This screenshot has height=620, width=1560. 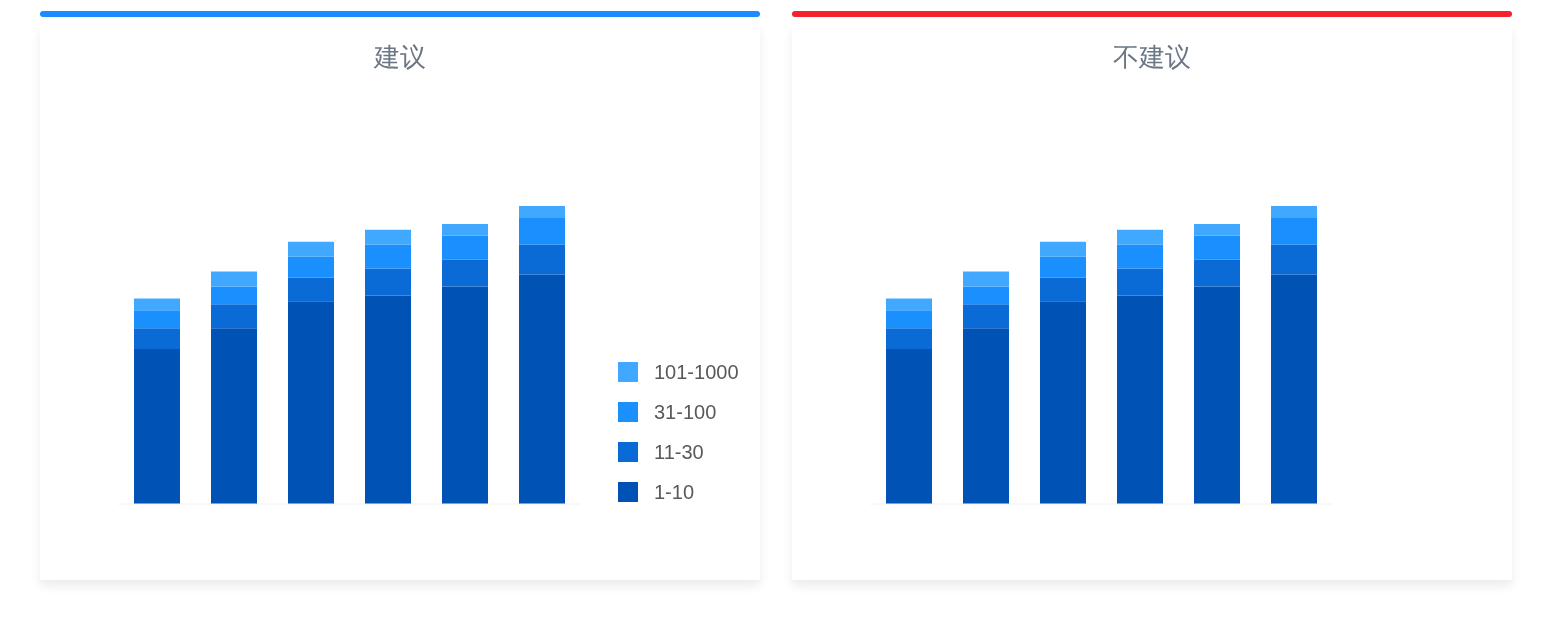 I want to click on legend-label: 101-1000, so click(x=696, y=372).